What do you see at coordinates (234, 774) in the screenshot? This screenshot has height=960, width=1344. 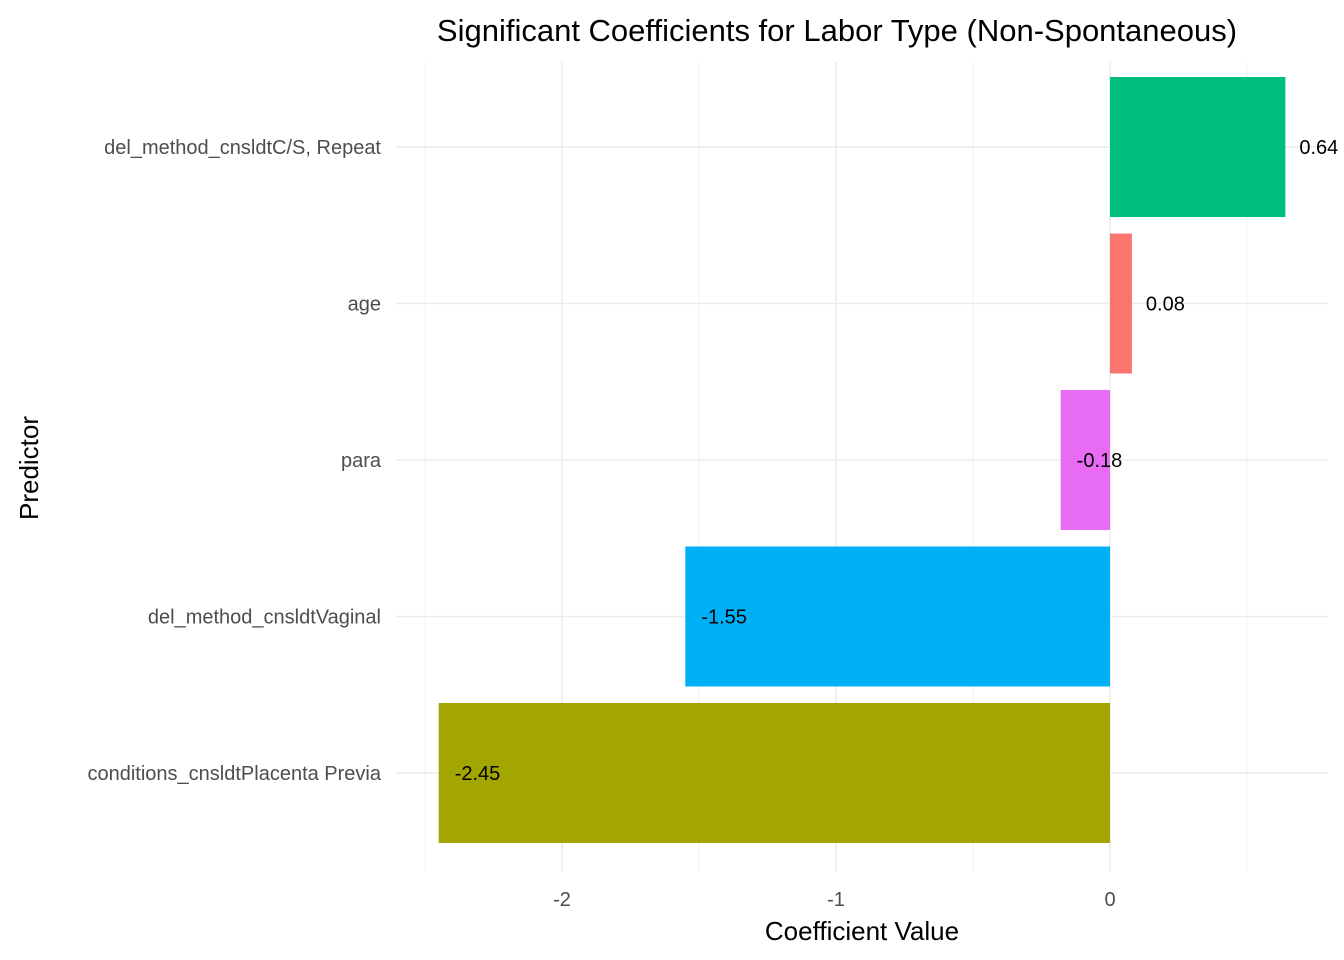 I see `y-tick-label: conditions_cnsldtPlacenta Previa` at bounding box center [234, 774].